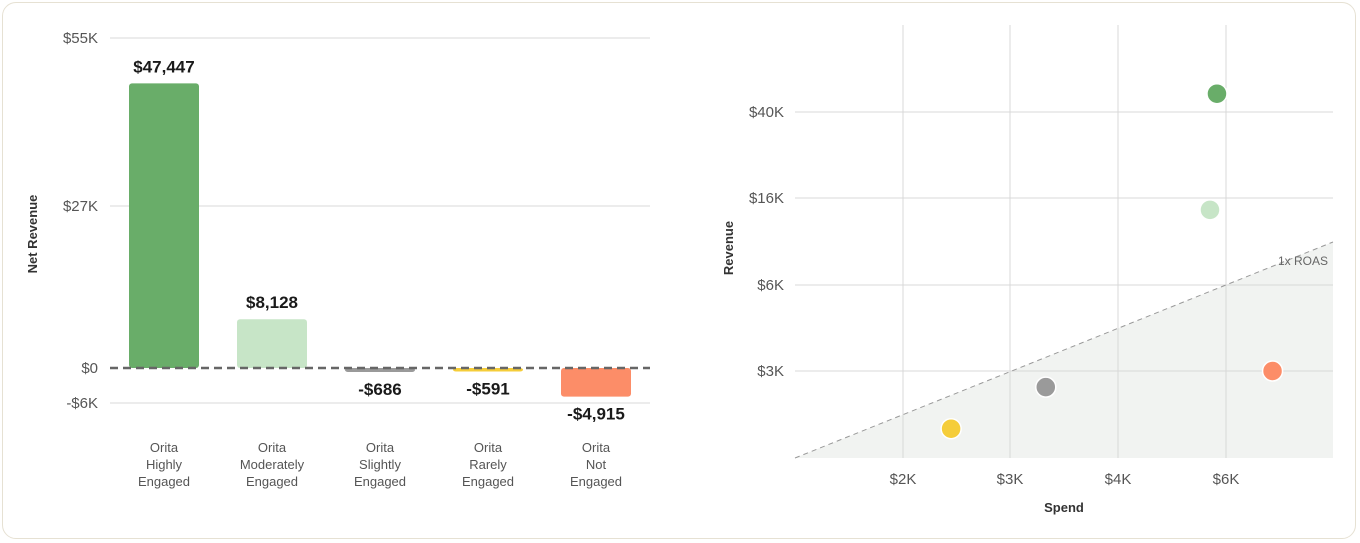 Image resolution: width=1360 pixels, height=543 pixels. I want to click on scatter-y-tick-label: $40K, so click(766, 112).